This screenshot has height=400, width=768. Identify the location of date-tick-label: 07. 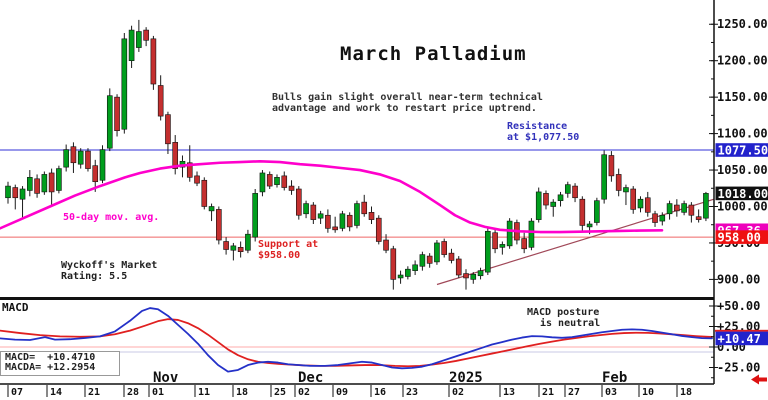
(17, 392).